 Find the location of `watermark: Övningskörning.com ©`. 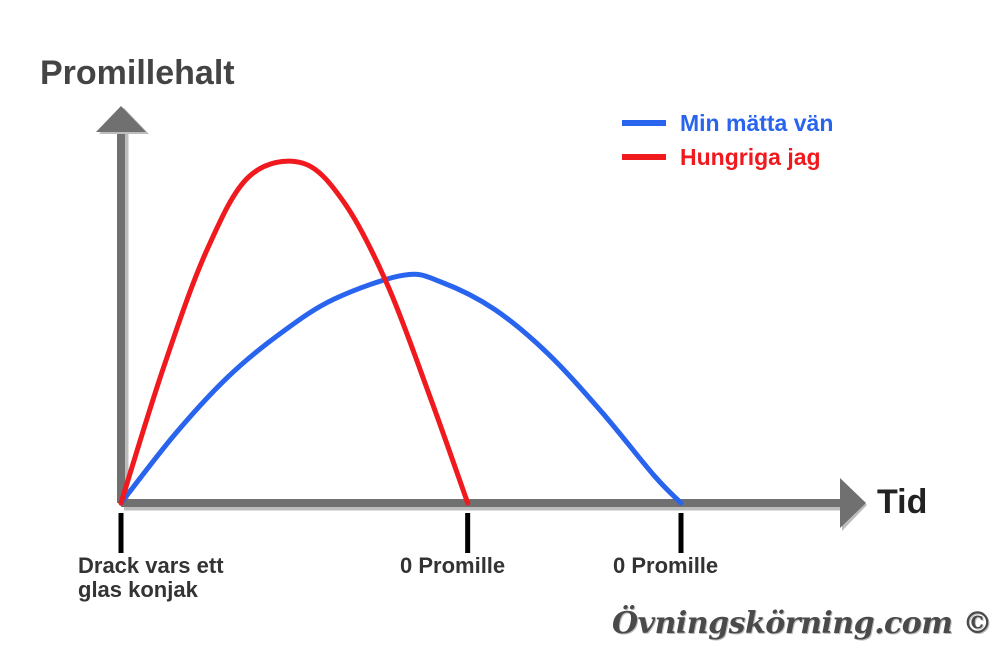

watermark: Övningskörning.com © is located at coordinates (802, 623).